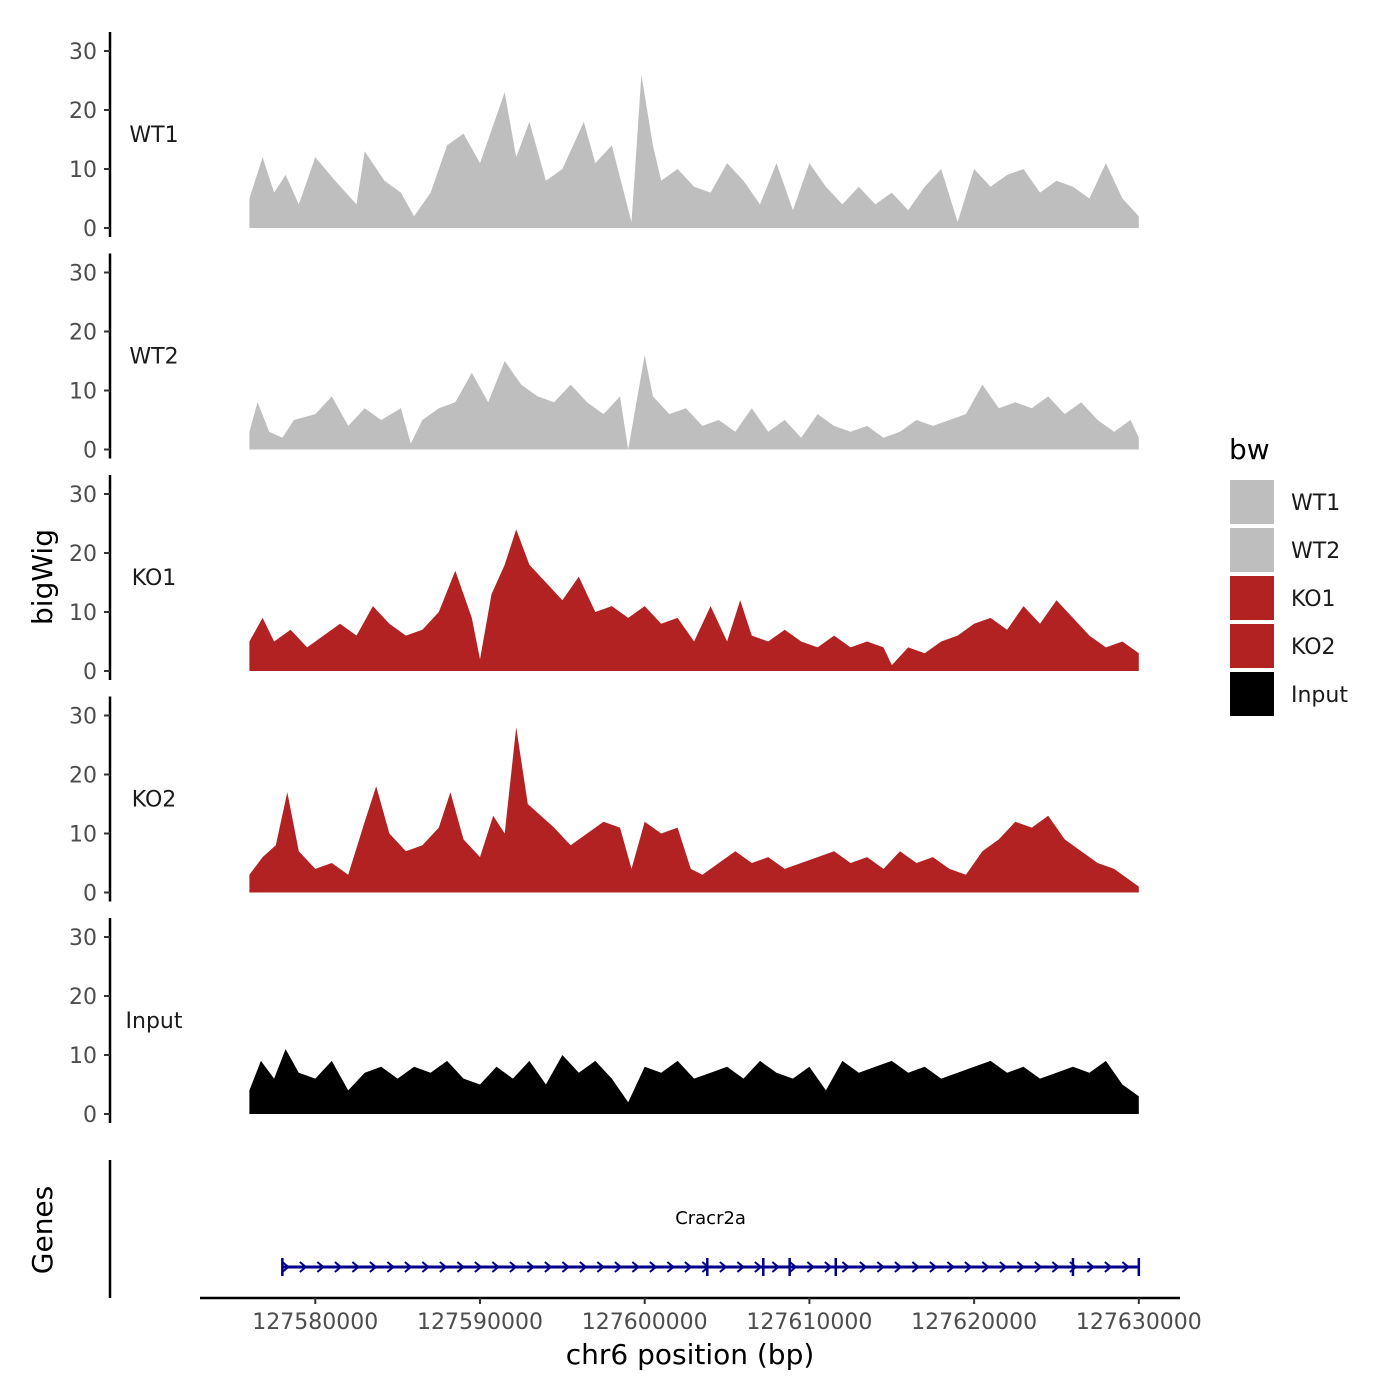  What do you see at coordinates (1315, 503) in the screenshot?
I see `legend-label-wt1: WT1` at bounding box center [1315, 503].